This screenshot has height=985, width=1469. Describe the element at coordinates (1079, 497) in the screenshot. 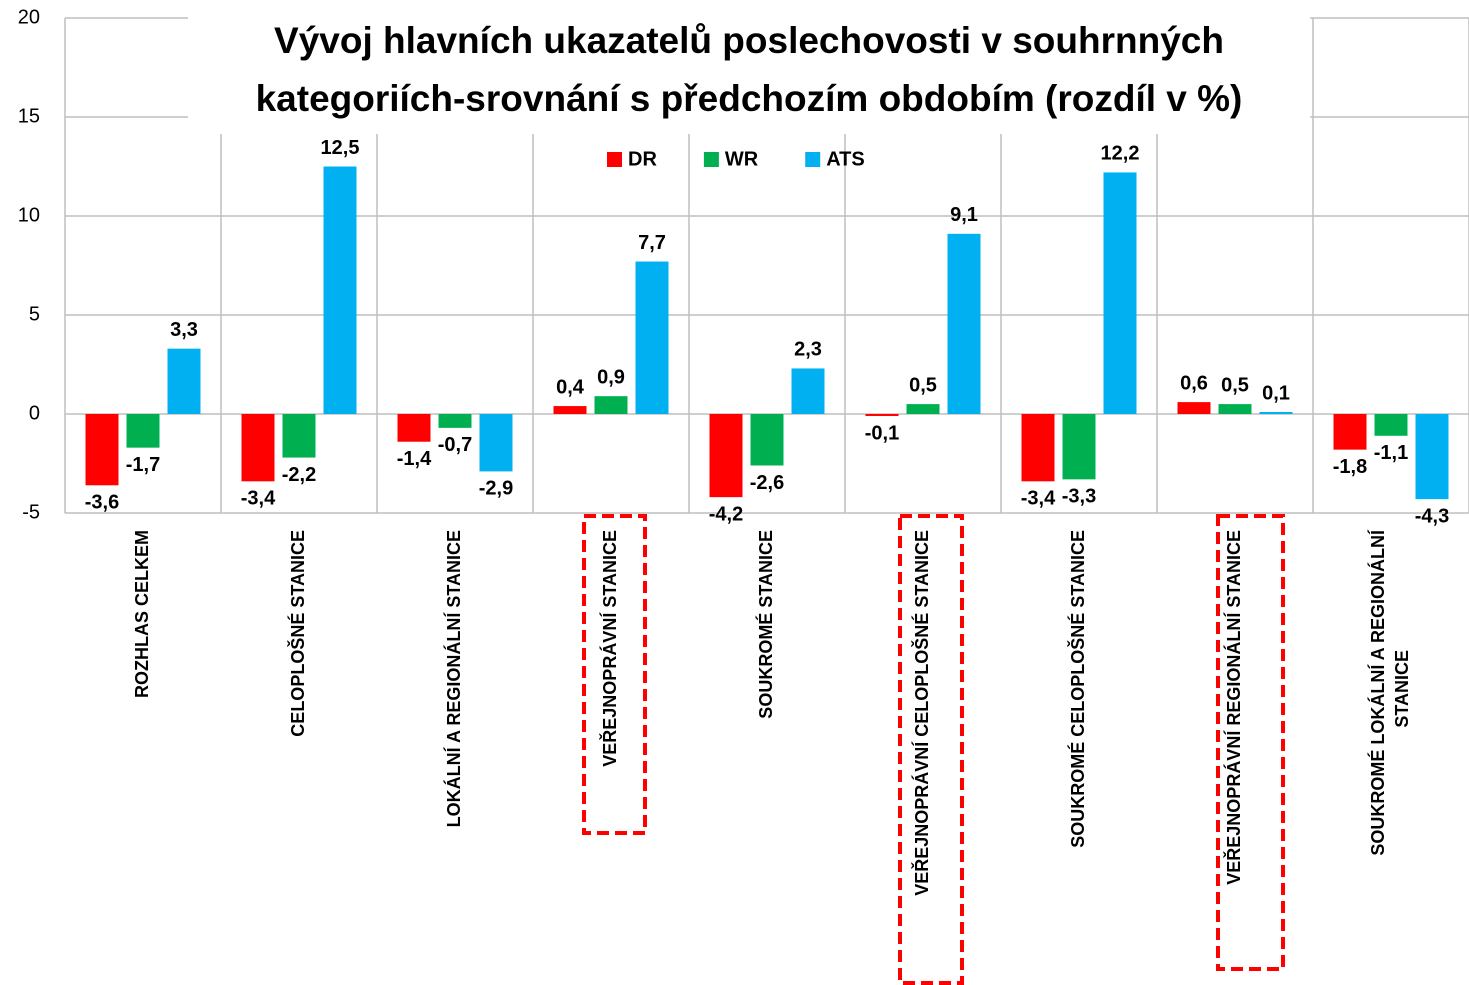

I see `data-label: -3,3` at that location.